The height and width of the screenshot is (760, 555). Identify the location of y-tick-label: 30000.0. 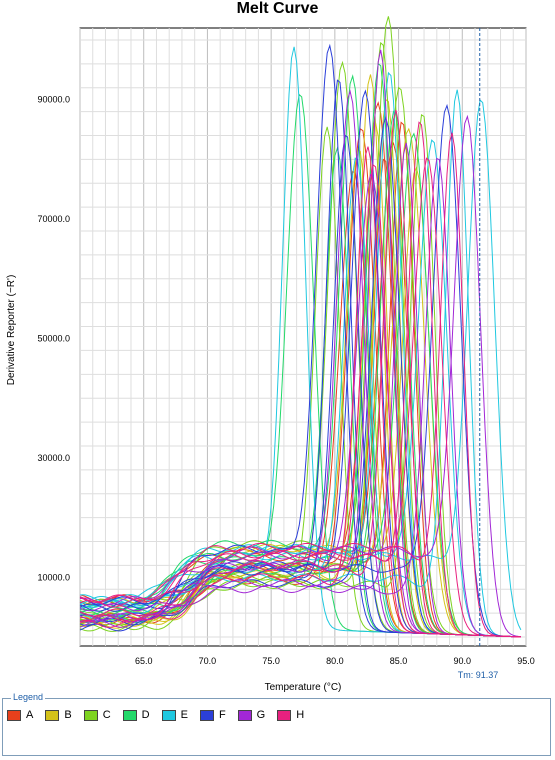
(53, 458).